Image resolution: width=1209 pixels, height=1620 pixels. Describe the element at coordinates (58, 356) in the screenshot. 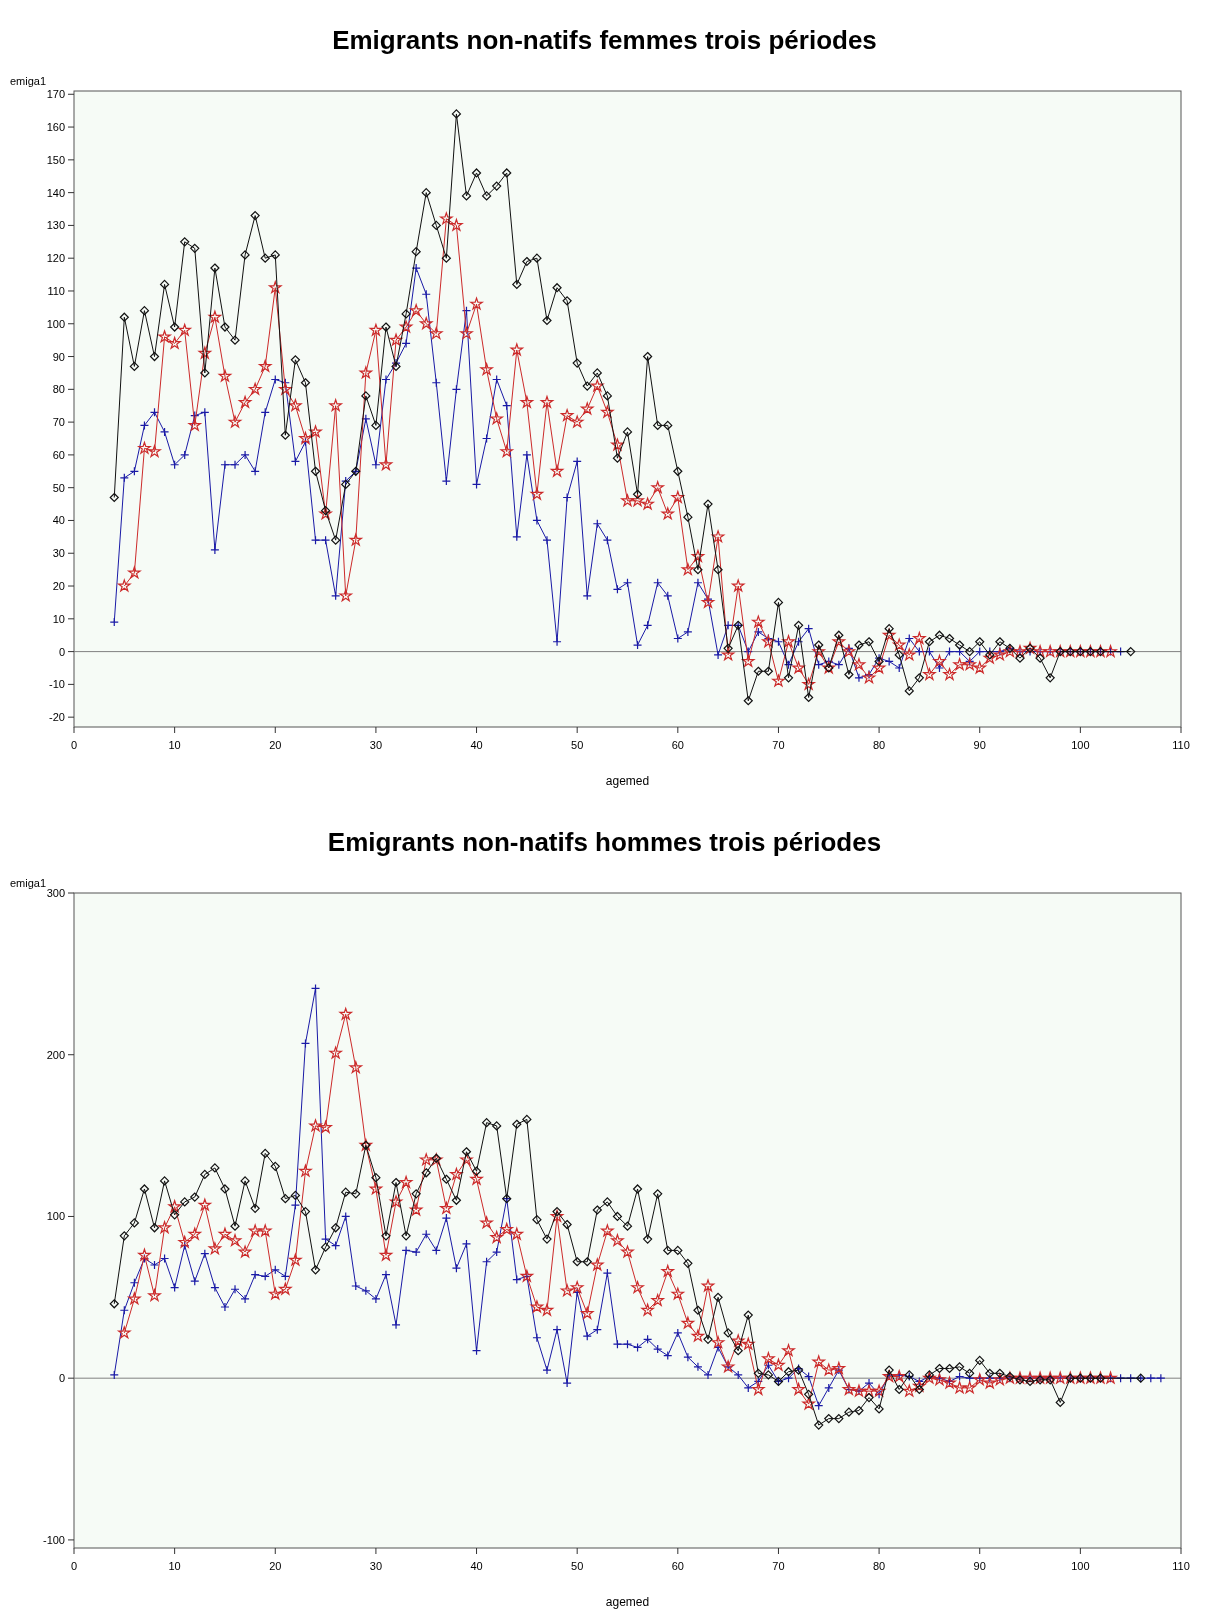

I see `y-tick-label: 90` at that location.